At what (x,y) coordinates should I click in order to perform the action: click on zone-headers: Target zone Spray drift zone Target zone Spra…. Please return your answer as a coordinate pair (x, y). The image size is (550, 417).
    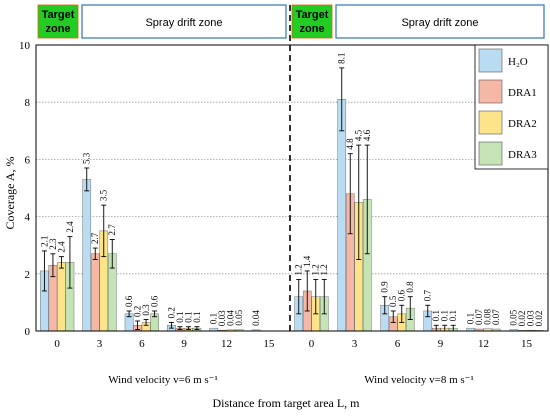
    Looking at the image, I should click on (291, 21).